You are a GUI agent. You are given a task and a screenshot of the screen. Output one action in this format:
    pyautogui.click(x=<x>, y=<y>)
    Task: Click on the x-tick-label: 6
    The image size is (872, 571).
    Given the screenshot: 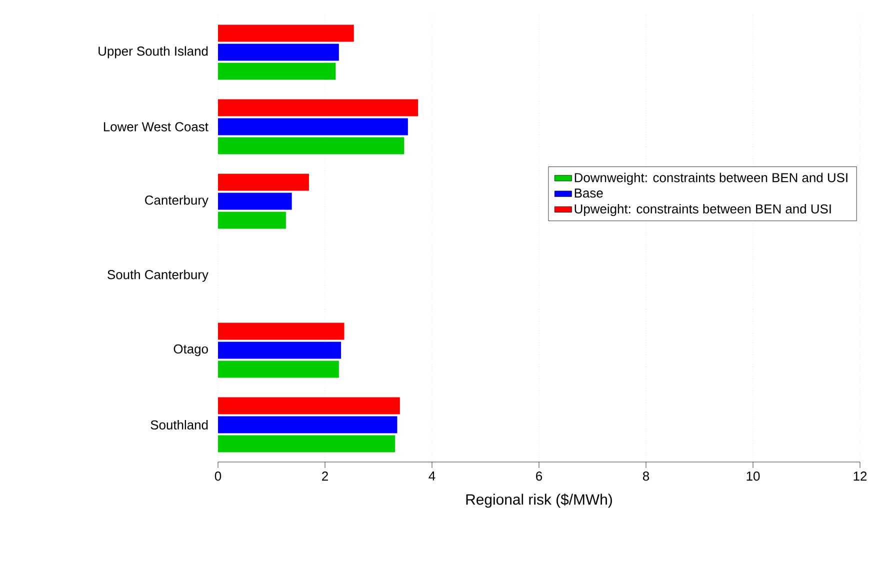 What is the action you would take?
    pyautogui.click(x=539, y=476)
    